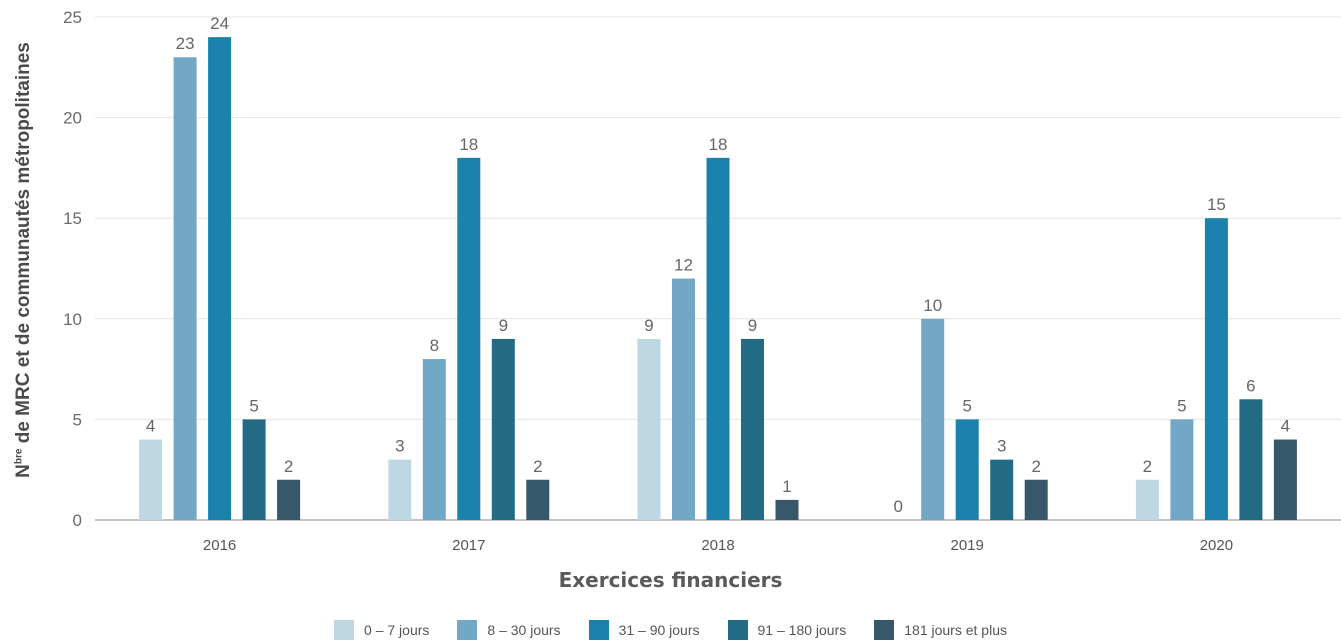 Image resolution: width=1341 pixels, height=644 pixels. I want to click on legend-label: 31 – 90 jours, so click(659, 630).